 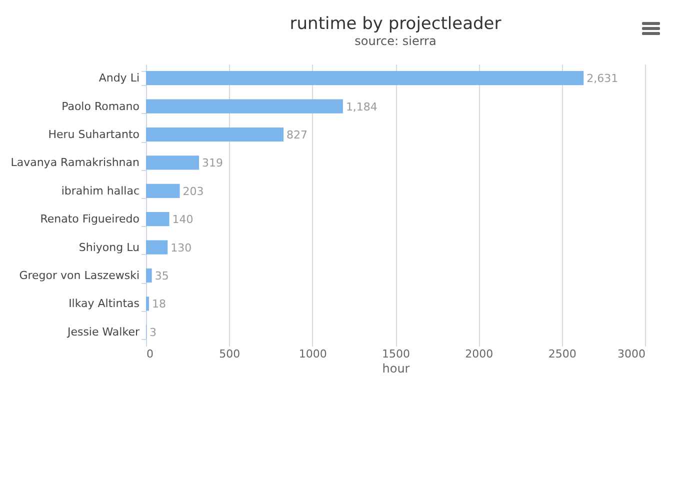 What do you see at coordinates (396, 354) in the screenshot?
I see `x-tick-label: 1500` at bounding box center [396, 354].